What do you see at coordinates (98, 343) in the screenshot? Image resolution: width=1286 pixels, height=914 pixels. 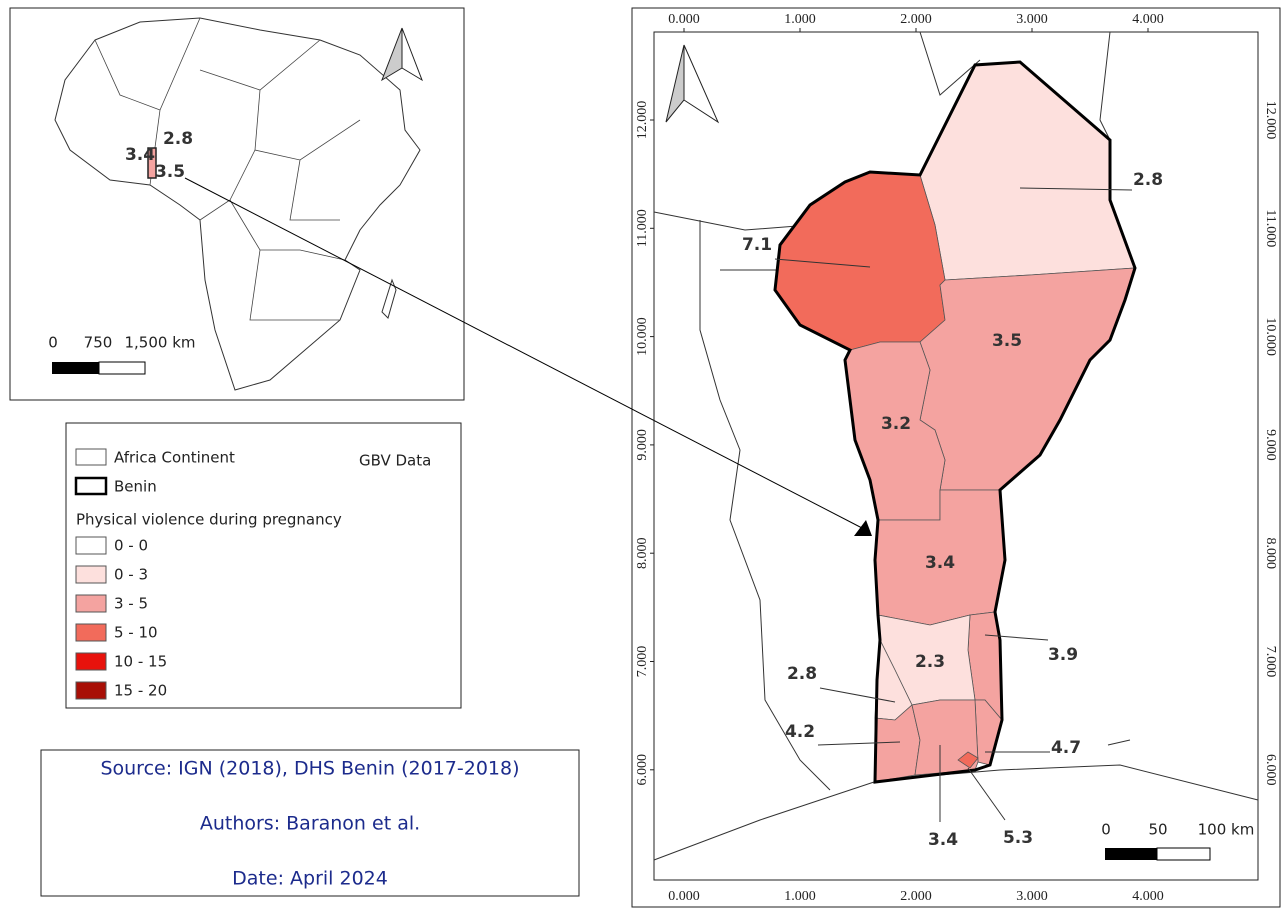 I see `scale-label: 750` at bounding box center [98, 343].